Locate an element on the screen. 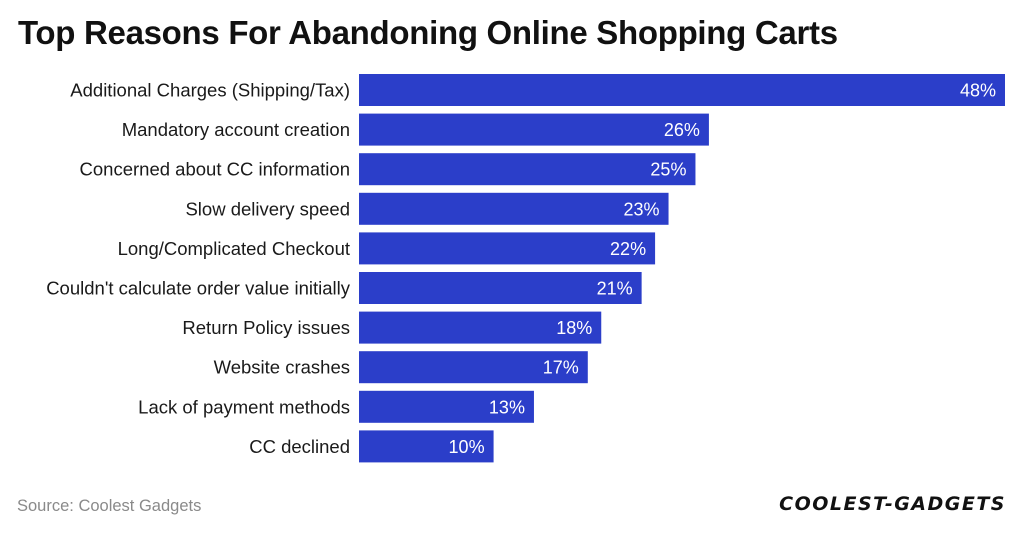 The image size is (1024, 533). value-label: 21% is located at coordinates (615, 289).